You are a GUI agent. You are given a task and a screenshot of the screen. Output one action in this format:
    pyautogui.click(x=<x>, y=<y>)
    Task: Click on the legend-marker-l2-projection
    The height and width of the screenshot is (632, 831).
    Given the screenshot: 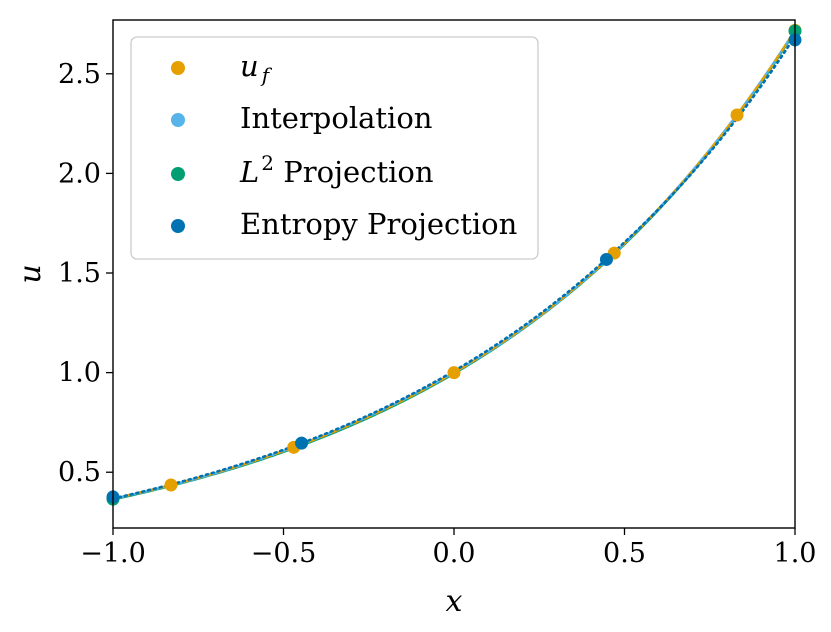 What is the action you would take?
    pyautogui.click(x=178, y=174)
    